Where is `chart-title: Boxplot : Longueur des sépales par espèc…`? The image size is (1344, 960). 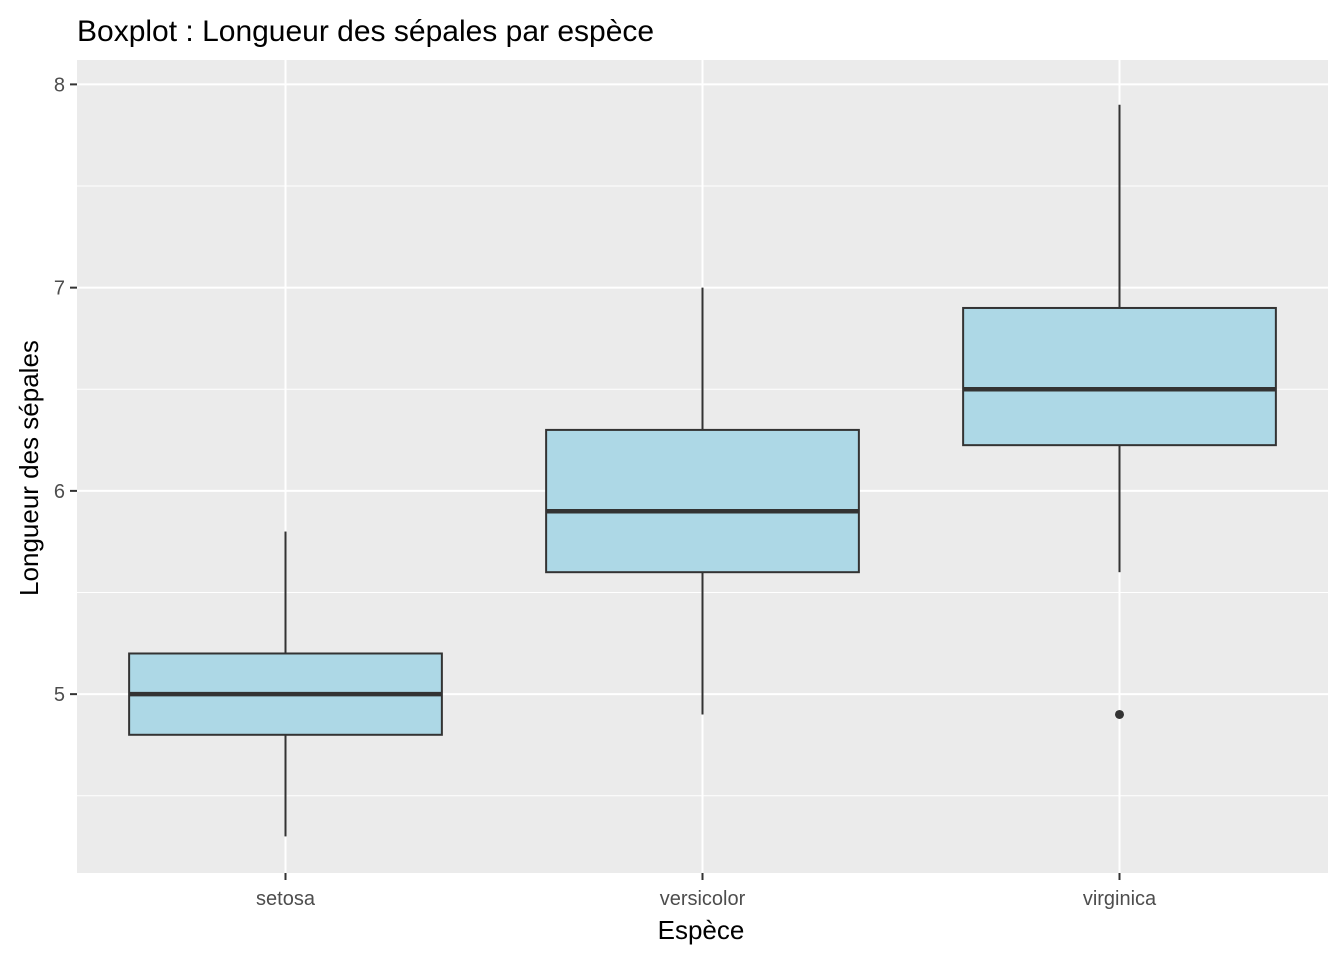 chart-title: Boxplot : Longueur des sépales par espèc… is located at coordinates (365, 31).